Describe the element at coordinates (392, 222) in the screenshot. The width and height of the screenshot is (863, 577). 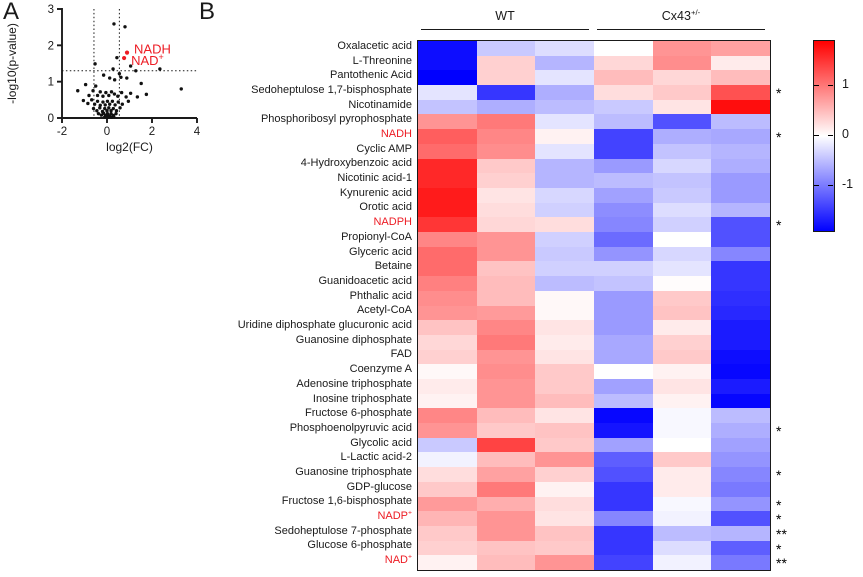
I see `row-label: NADPH` at that location.